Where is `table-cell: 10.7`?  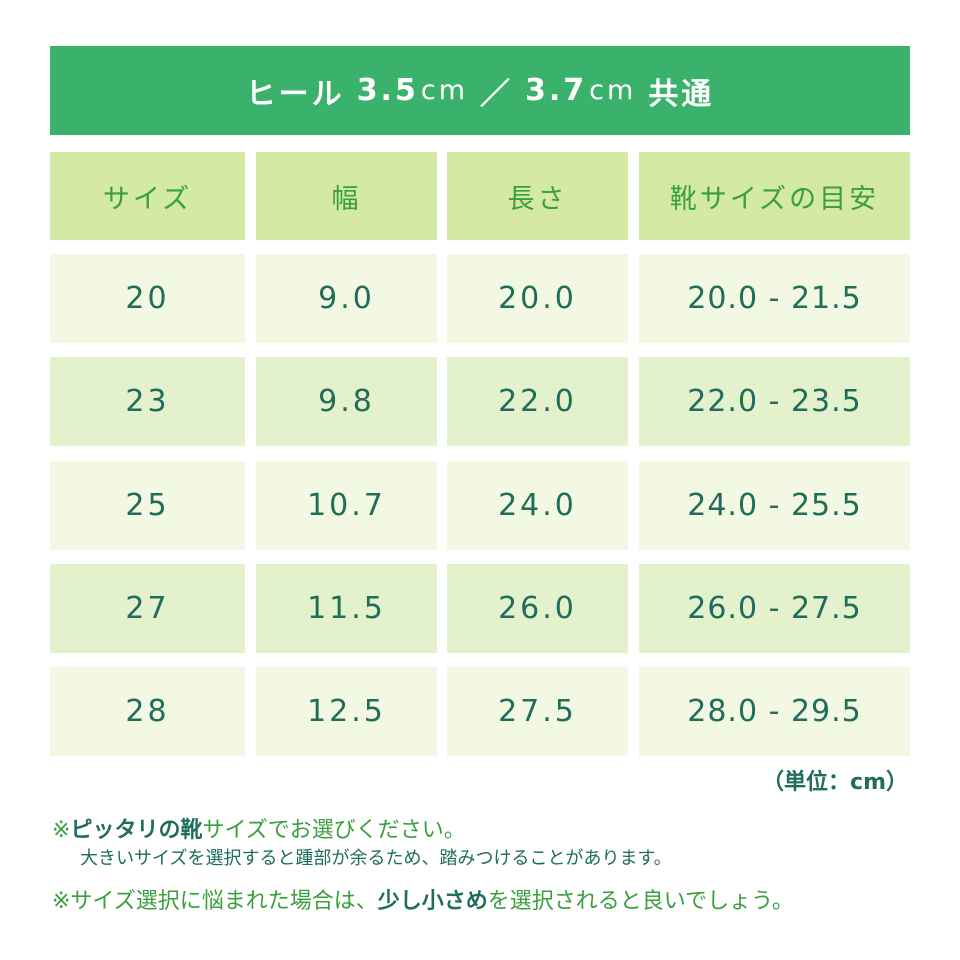
table-cell: 10.7 is located at coordinates (346, 505).